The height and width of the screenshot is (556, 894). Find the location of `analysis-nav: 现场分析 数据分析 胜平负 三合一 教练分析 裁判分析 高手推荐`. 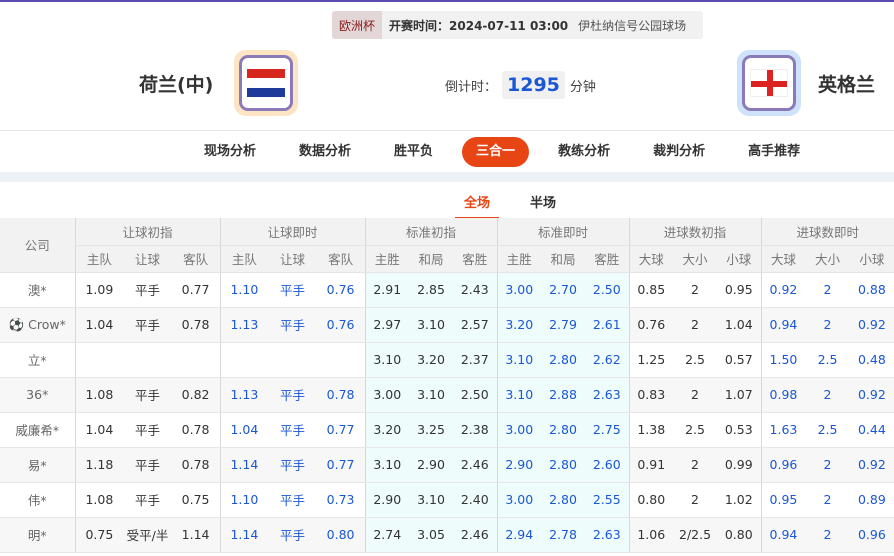

analysis-nav: 现场分析 数据分析 胜平负 三合一 教练分析 裁判分析 高手推荐 is located at coordinates (509, 152).